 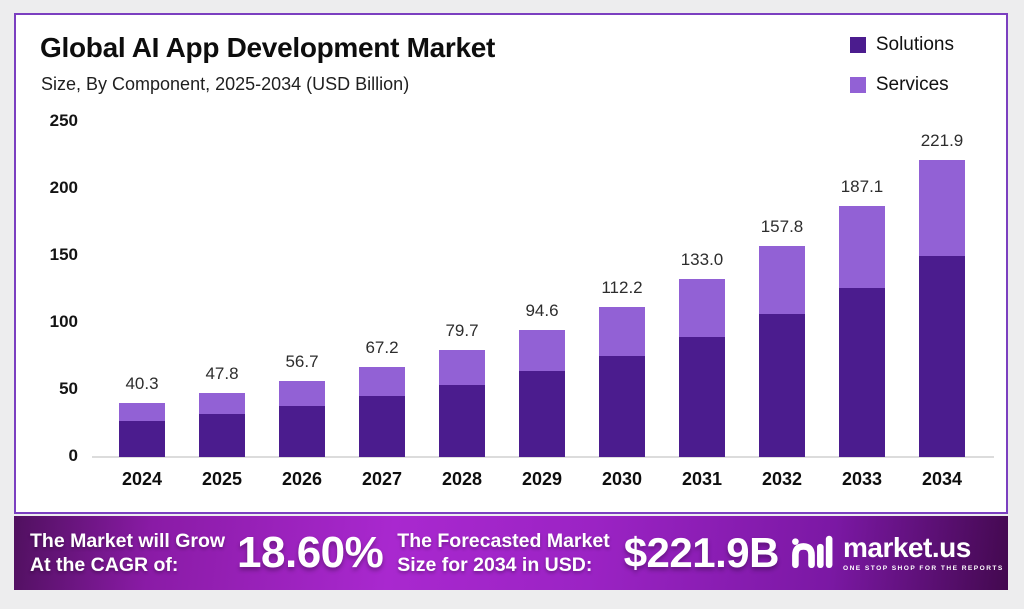 I want to click on marketus-logo: market.us ONE STOP SHOP FOR THE REPORTS, so click(x=897, y=553).